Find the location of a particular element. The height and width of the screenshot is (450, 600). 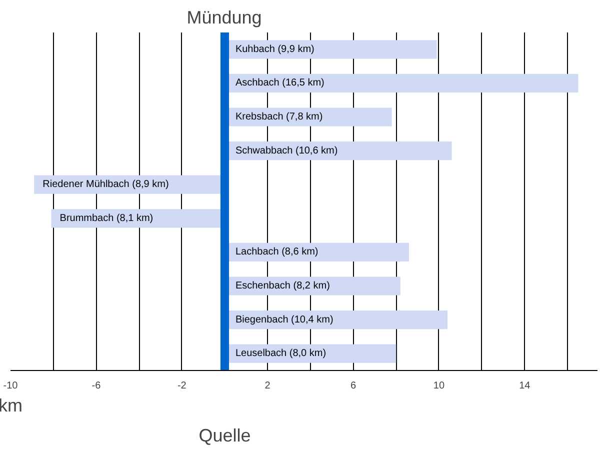

x-tick-label: 14 is located at coordinates (525, 386).